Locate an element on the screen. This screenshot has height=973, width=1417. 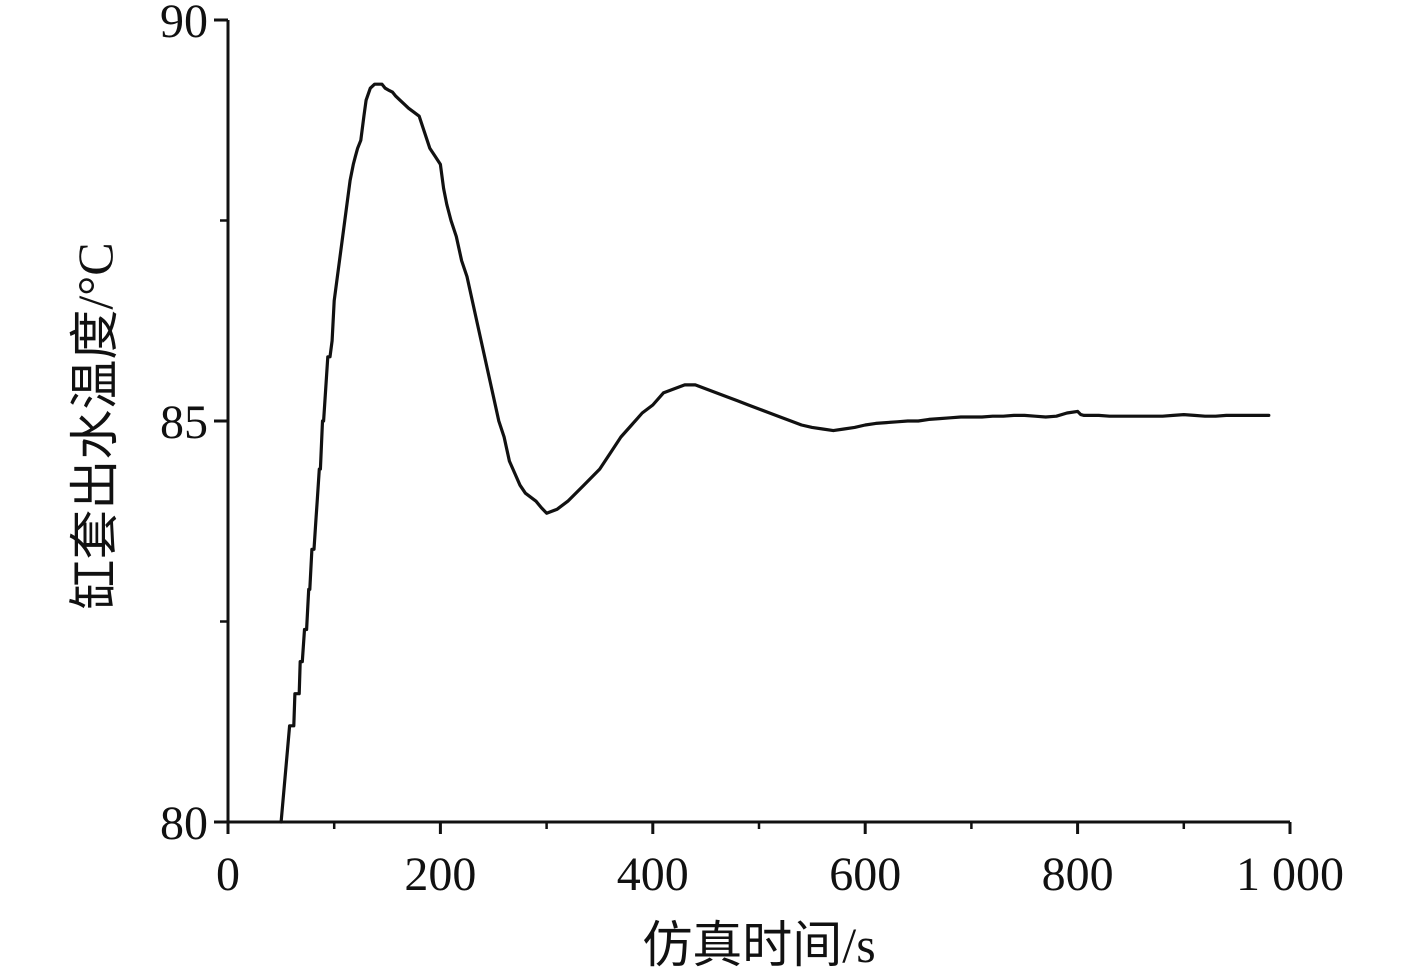
y-tick-label: 90 is located at coordinates (184, 24).